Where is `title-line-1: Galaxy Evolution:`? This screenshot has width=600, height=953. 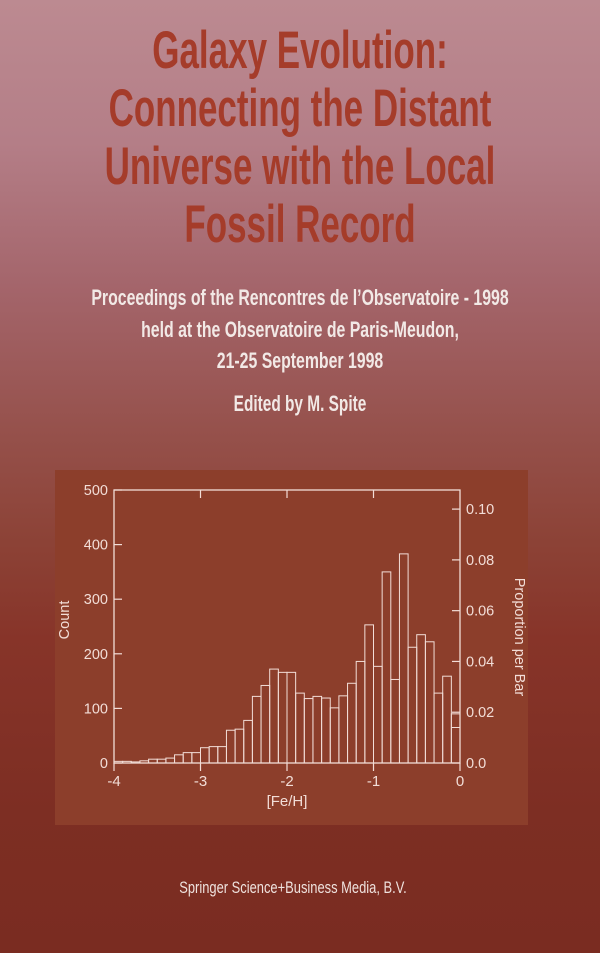 title-line-1: Galaxy Evolution: is located at coordinates (300, 50).